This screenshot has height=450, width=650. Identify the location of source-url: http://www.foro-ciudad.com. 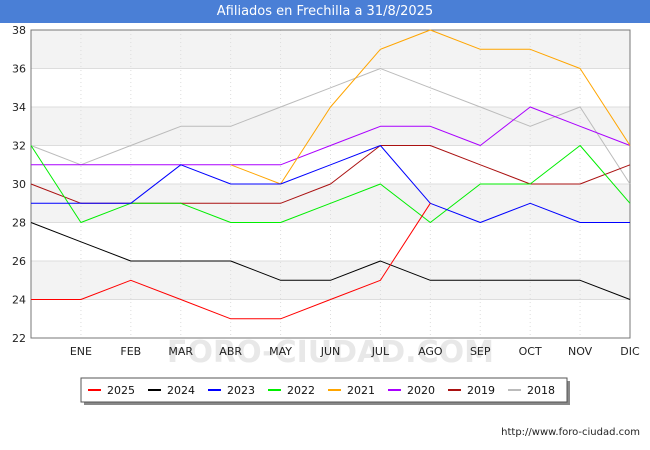
(570, 432).